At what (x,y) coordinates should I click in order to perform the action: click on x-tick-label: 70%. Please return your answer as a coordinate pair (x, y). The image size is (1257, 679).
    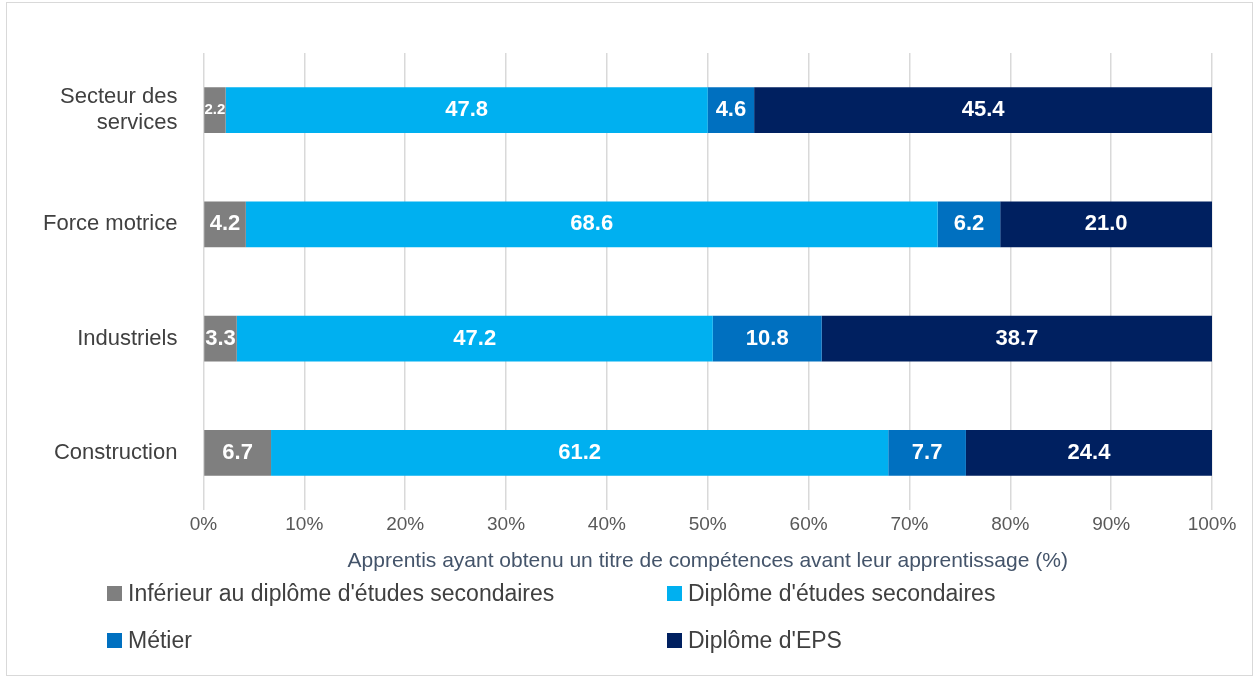
    Looking at the image, I should click on (909, 523).